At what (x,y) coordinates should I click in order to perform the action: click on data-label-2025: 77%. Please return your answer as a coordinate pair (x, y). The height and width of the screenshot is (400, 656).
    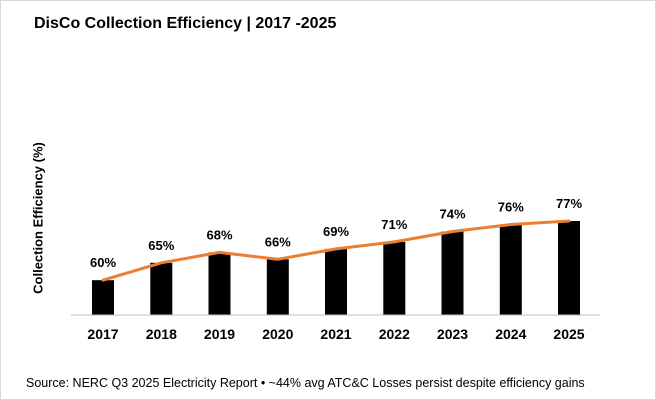
    Looking at the image, I should click on (569, 203).